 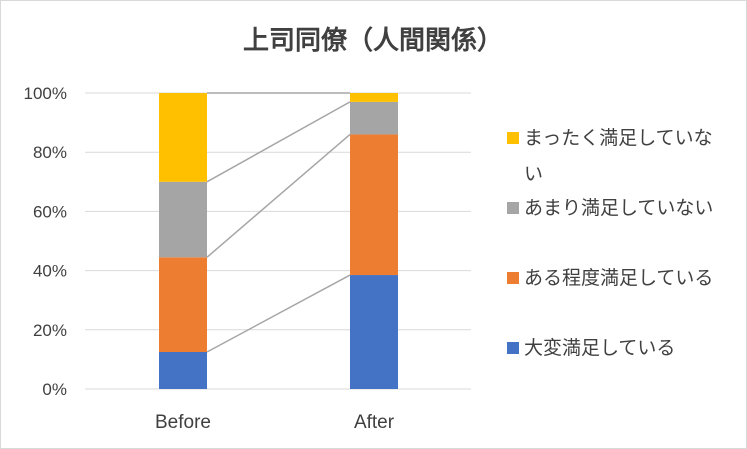 I want to click on chart-title: 上司同僚（人間関係）, so click(x=373, y=41).